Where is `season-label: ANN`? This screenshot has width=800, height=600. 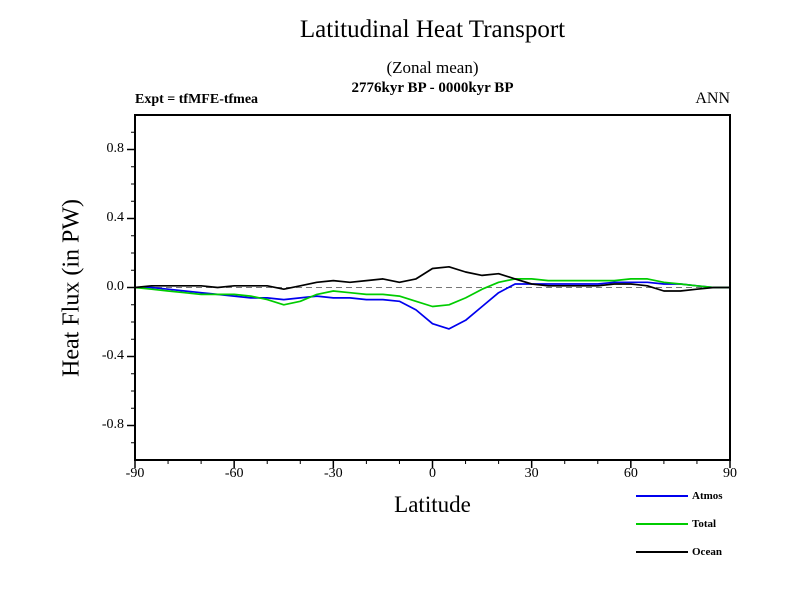 season-label: ANN is located at coordinates (712, 98).